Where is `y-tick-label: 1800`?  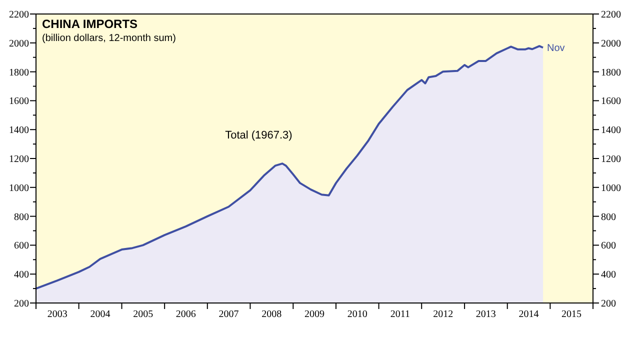
y-tick-label: 1800 is located at coordinates (19, 72).